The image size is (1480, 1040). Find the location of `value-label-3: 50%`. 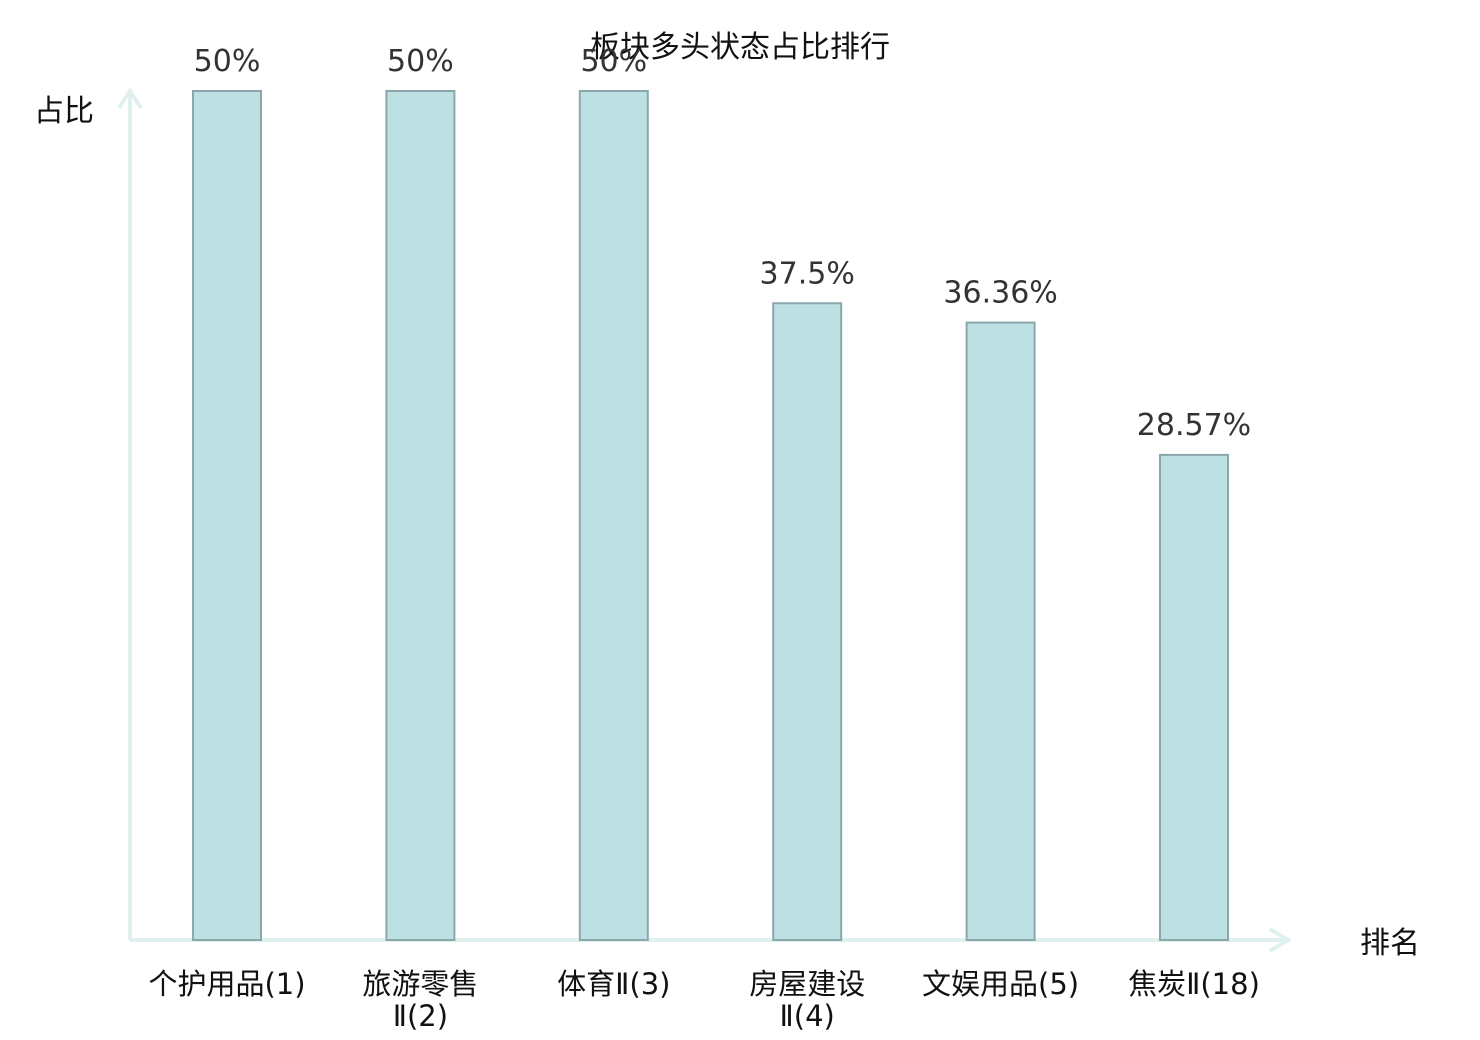

value-label-3: 50% is located at coordinates (613, 61).